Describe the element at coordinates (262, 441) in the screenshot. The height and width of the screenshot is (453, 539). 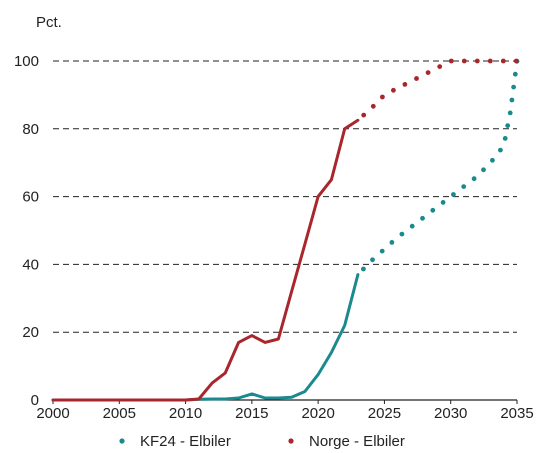
I see `legend: KF24 - Elbiler Norge - Elbiler` at that location.